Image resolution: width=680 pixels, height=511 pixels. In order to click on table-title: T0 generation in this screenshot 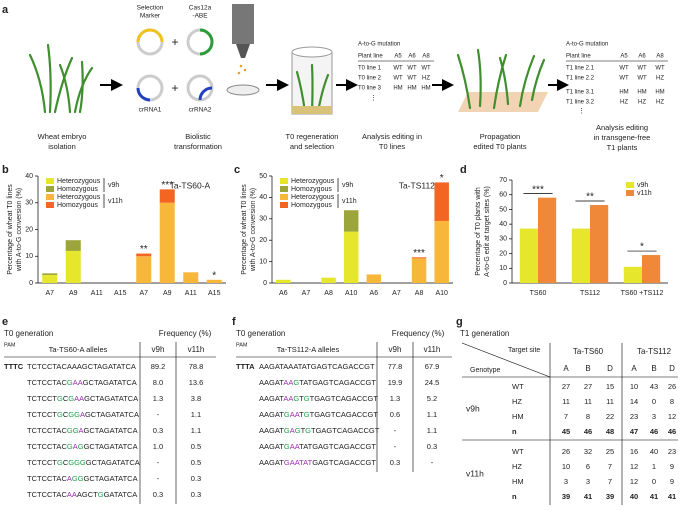, I will do `click(260, 333)`.